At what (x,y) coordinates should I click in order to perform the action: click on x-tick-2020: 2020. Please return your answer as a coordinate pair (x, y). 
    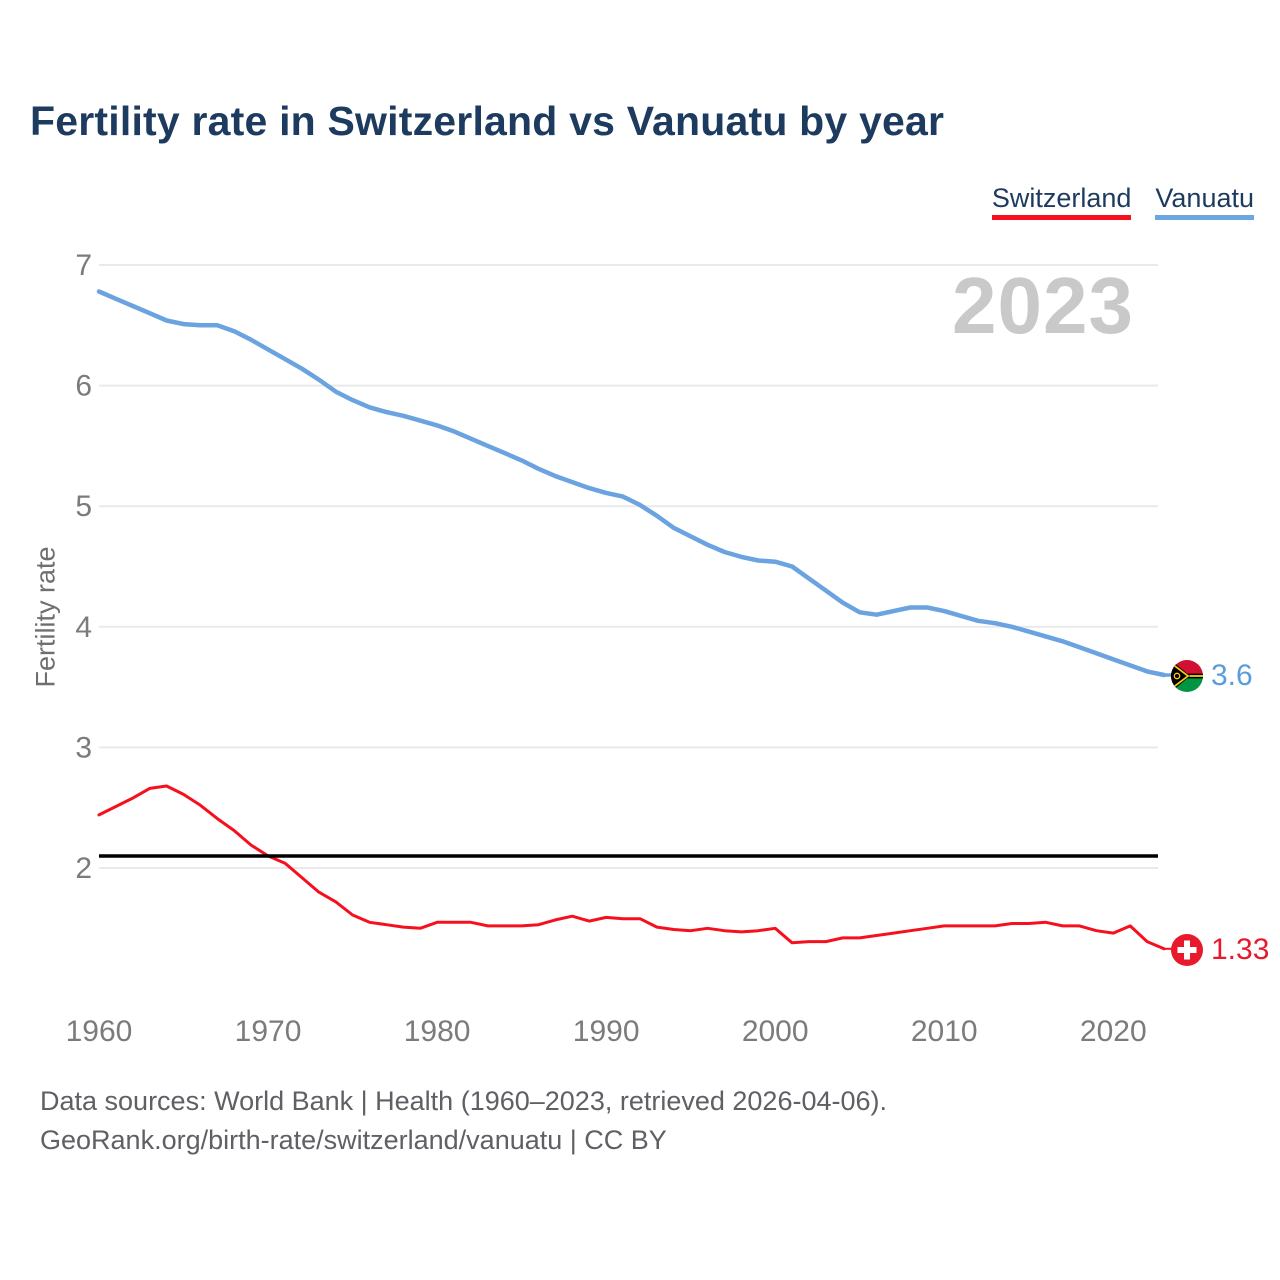
    Looking at the image, I should click on (1113, 1031).